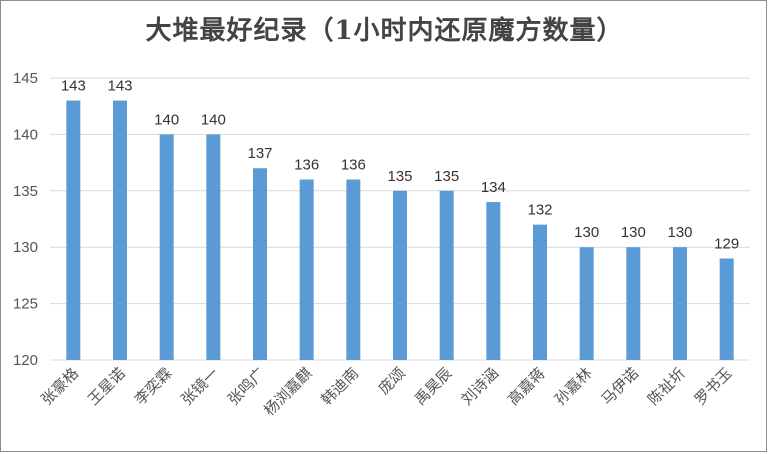 This screenshot has width=769, height=454. I want to click on x-category-label: 马伊诺, so click(620, 386).